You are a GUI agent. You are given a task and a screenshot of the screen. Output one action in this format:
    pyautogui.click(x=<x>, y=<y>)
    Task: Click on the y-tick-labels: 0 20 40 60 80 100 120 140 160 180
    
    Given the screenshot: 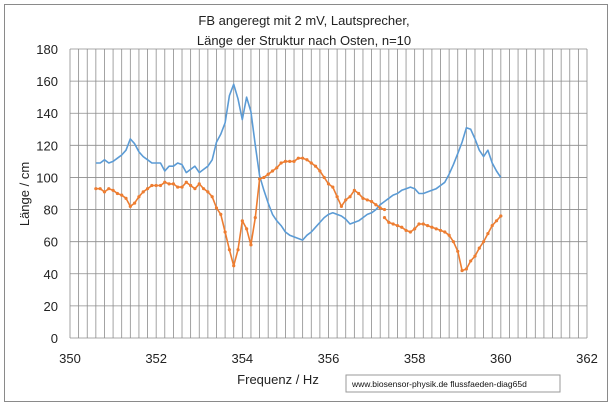 What is the action you would take?
    pyautogui.click(x=47, y=194)
    